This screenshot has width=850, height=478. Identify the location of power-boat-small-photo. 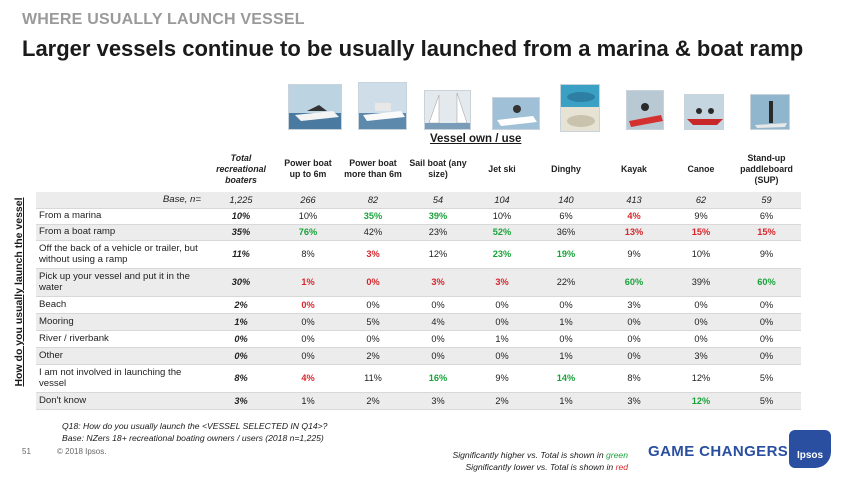
(315, 107).